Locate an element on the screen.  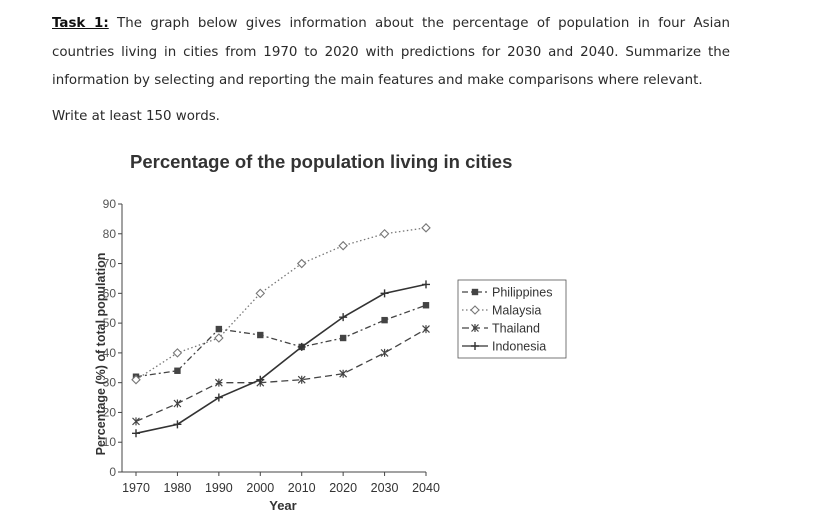
x-tick-label: 2020 is located at coordinates (343, 488).